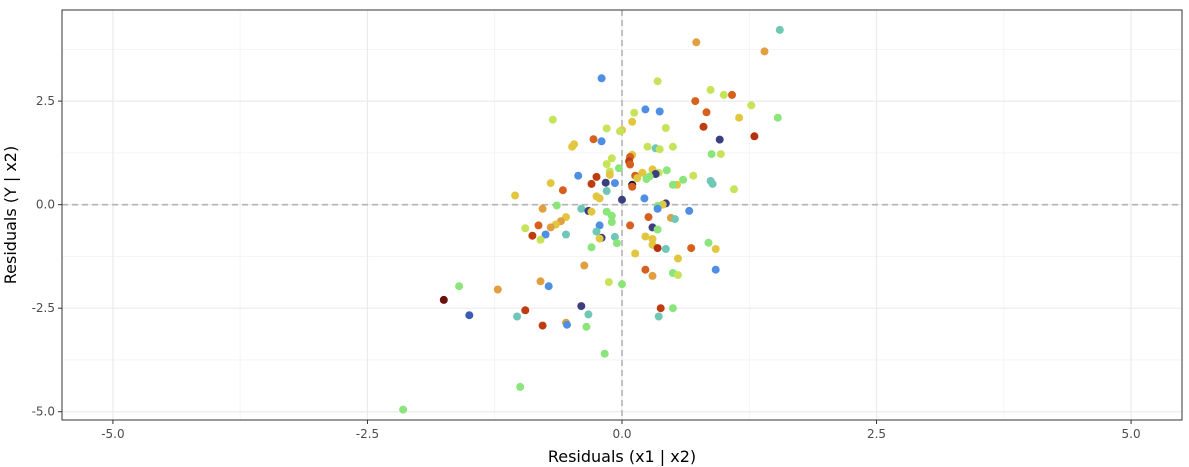 This screenshot has width=1189, height=467. What do you see at coordinates (43, 412) in the screenshot?
I see `y-tick-label: -5.0` at bounding box center [43, 412].